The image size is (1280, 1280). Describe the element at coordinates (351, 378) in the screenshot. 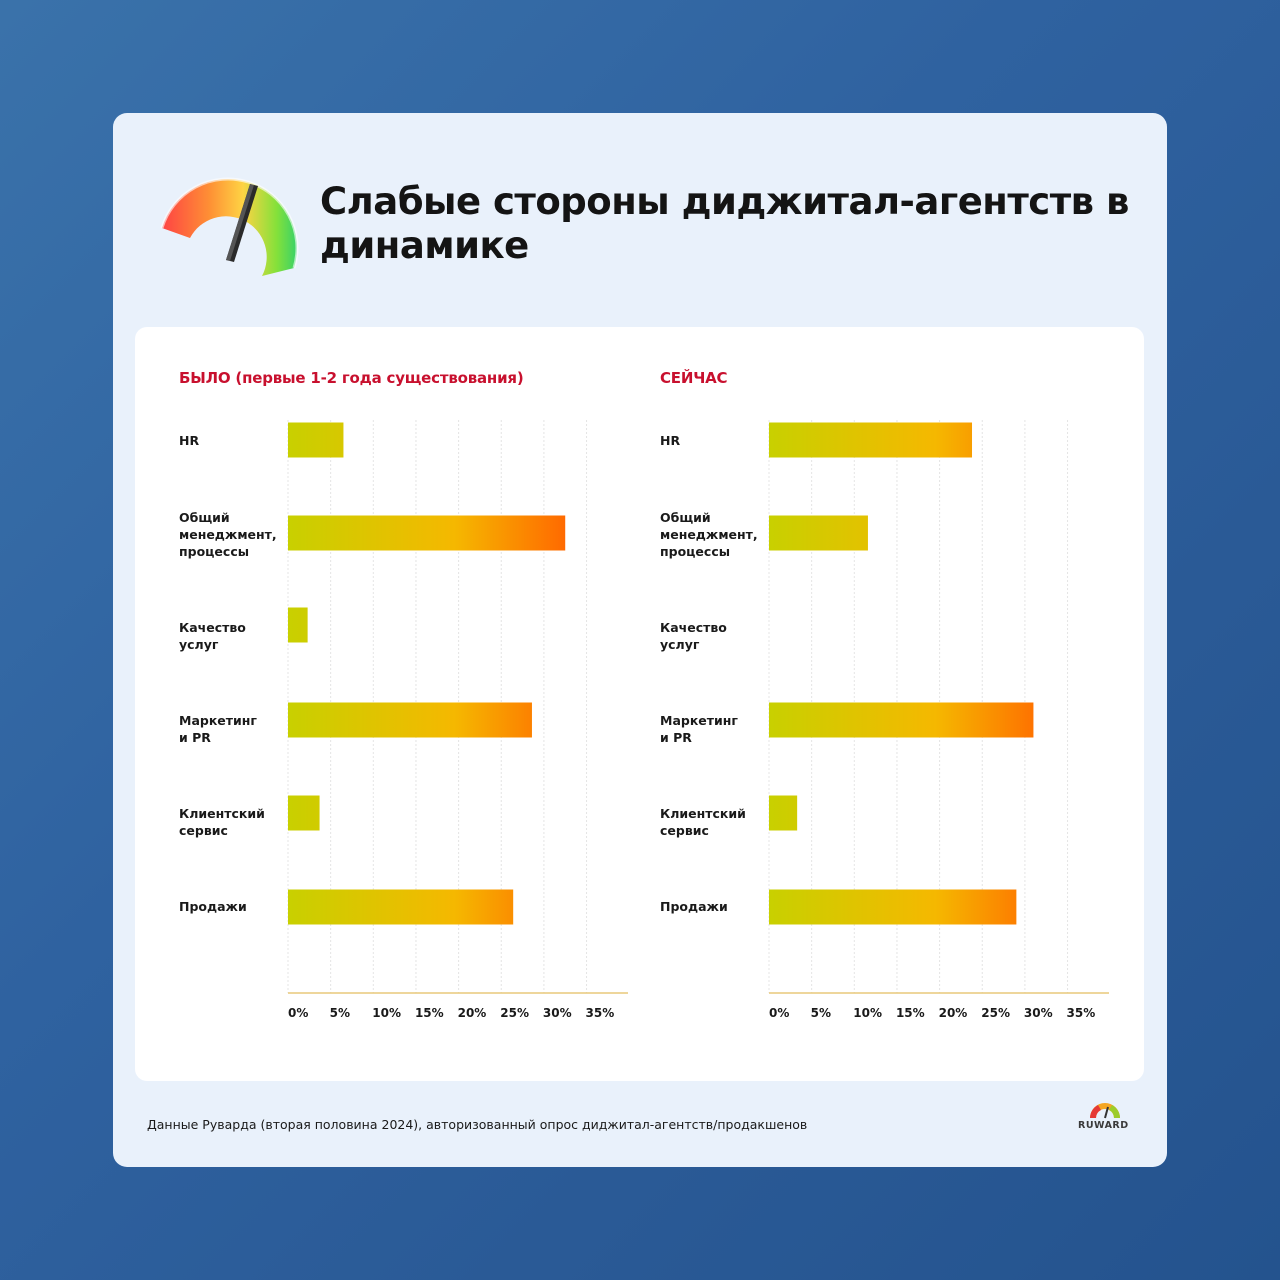

I see `chart-title-before: БЫЛО (первые 1-2 года существования)` at that location.